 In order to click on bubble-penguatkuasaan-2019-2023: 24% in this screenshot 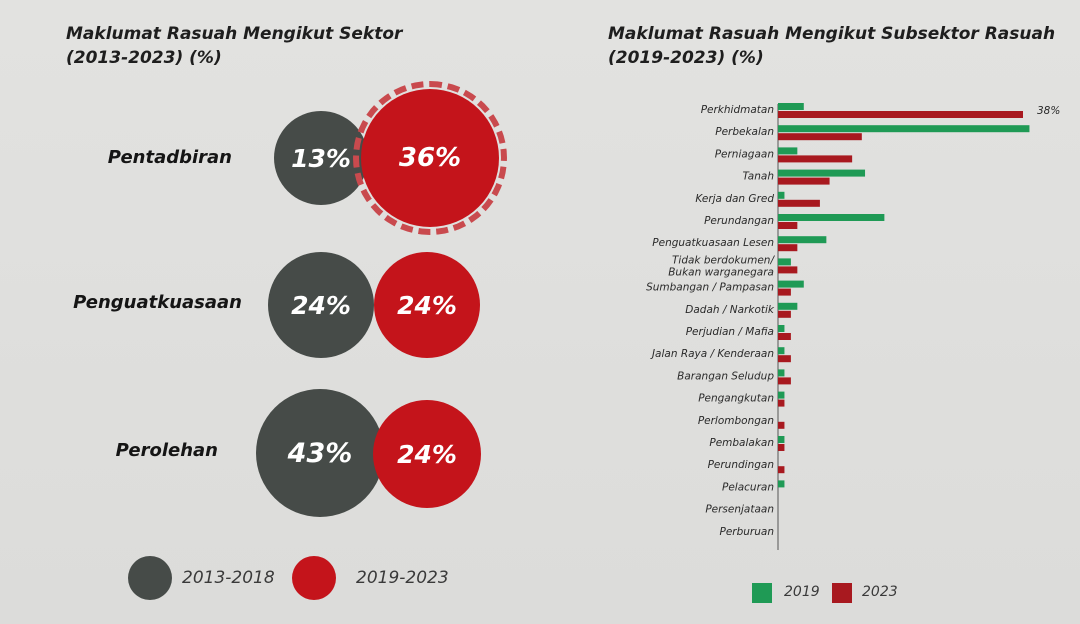, I will do `click(427, 305)`.